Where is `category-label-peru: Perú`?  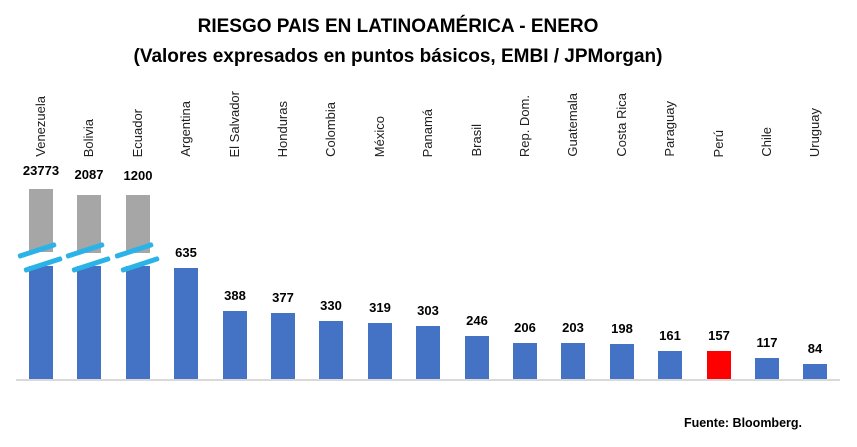 category-label-peru: Perú is located at coordinates (718, 143).